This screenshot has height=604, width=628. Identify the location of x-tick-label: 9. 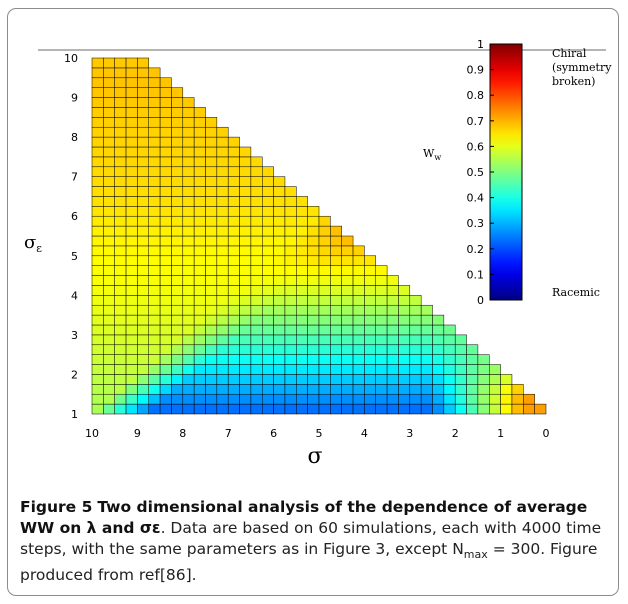
(137, 433).